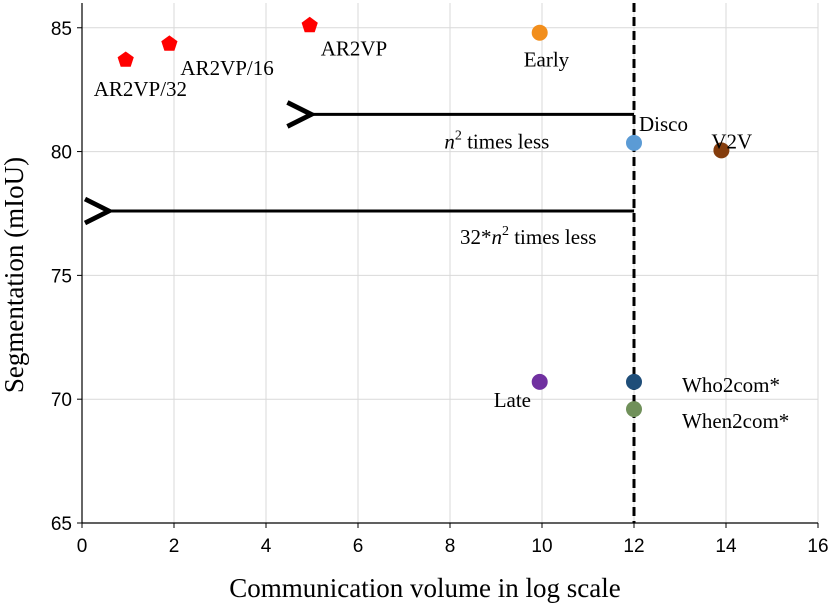 This screenshot has width=831, height=611. Describe the element at coordinates (817, 546) in the screenshot. I see `x-tick-label: 16` at that location.